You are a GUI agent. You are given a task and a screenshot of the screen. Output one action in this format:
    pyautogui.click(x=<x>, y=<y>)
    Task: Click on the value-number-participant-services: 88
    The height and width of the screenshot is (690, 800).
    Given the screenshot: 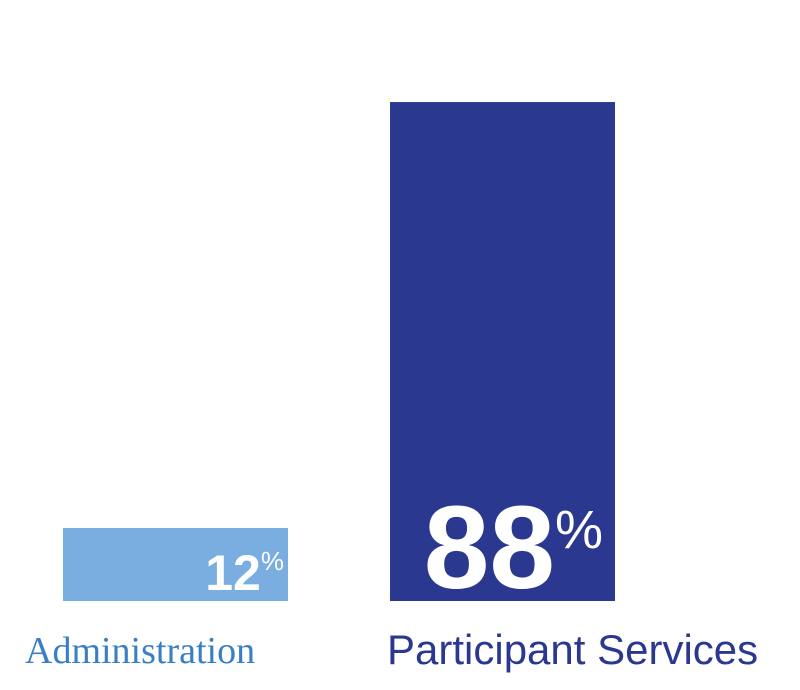 What is the action you would take?
    pyautogui.click(x=489, y=548)
    